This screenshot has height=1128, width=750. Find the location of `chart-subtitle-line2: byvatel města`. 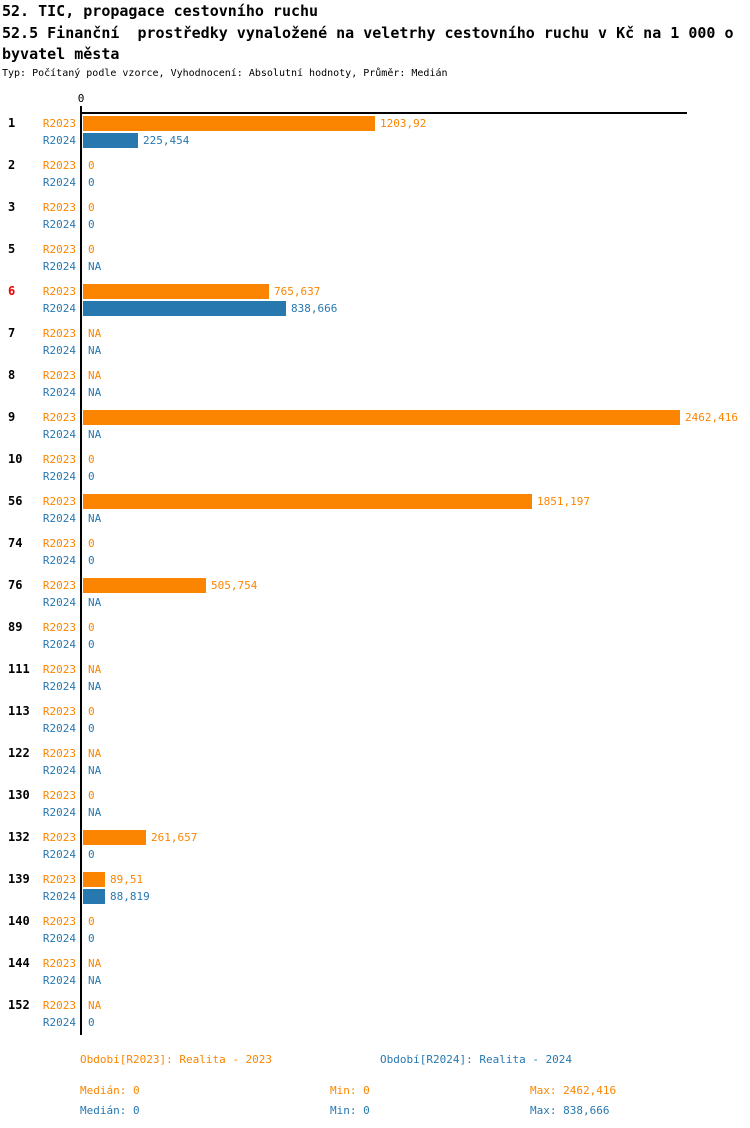

chart-subtitle-line2: byvatel města is located at coordinates (61, 54).